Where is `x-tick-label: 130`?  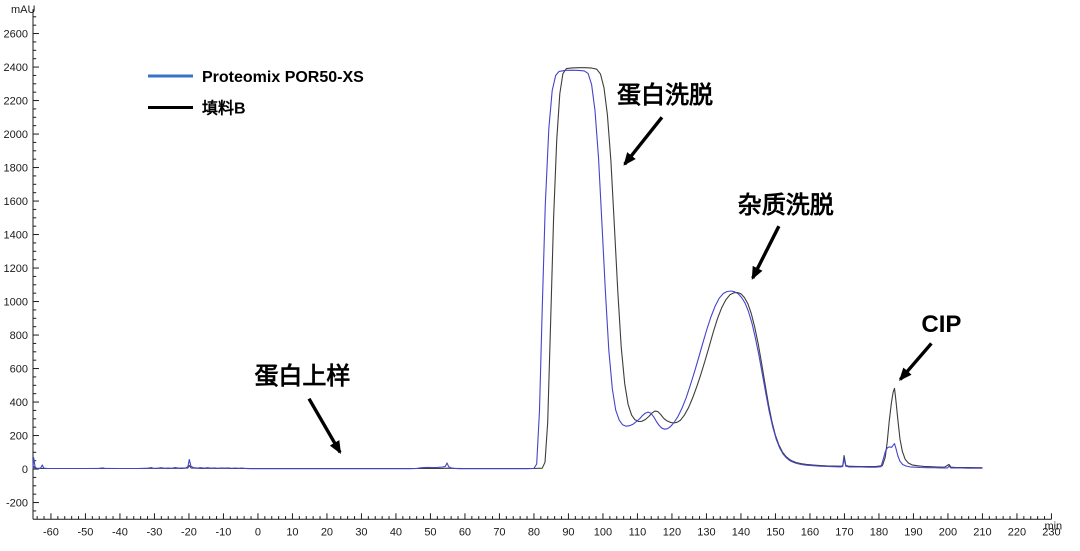 x-tick-label: 130 is located at coordinates (706, 532).